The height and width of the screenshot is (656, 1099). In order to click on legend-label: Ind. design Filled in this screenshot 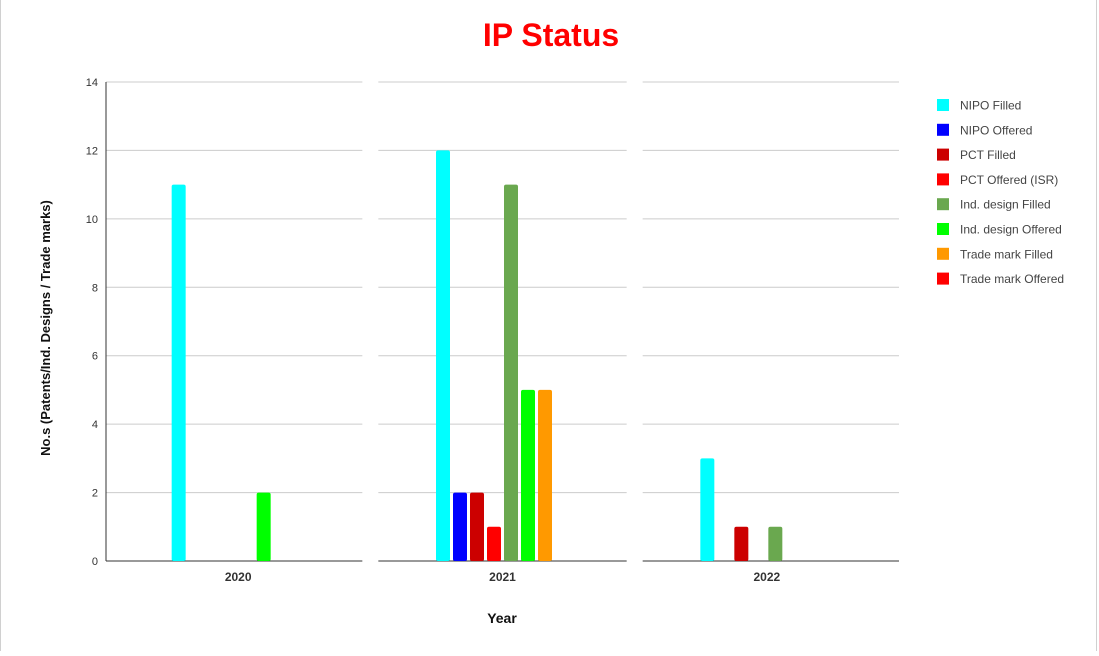, I will do `click(1005, 205)`.